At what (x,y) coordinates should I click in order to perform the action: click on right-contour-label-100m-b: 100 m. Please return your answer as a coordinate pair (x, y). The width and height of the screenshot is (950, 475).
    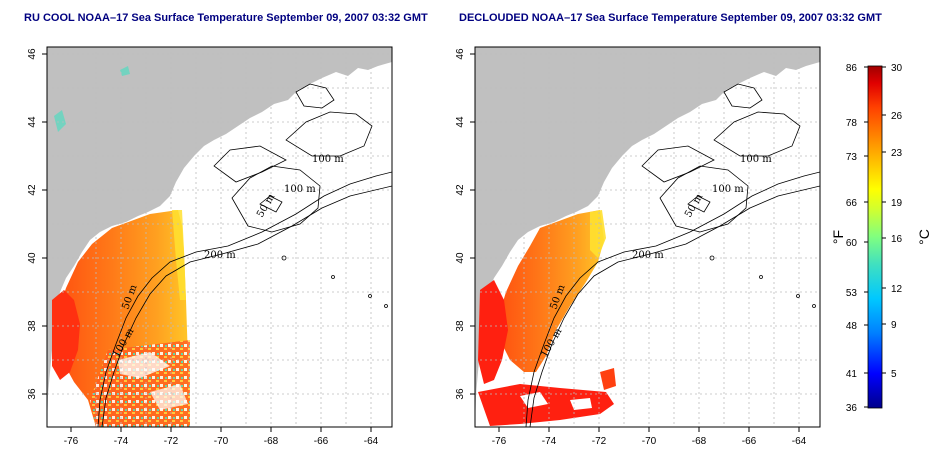
    Looking at the image, I should click on (728, 189).